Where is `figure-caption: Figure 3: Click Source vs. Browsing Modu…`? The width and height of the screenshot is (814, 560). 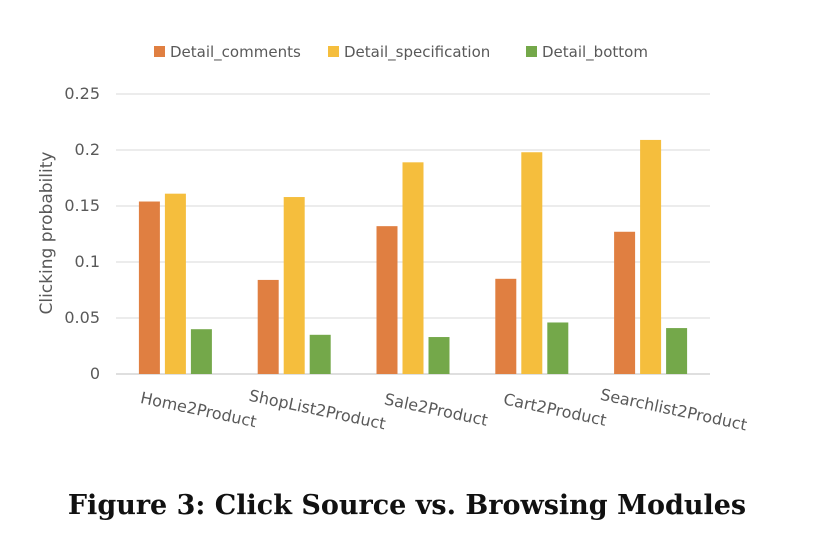
figure-caption: Figure 3: Click Source vs. Browsing Modu… is located at coordinates (407, 505).